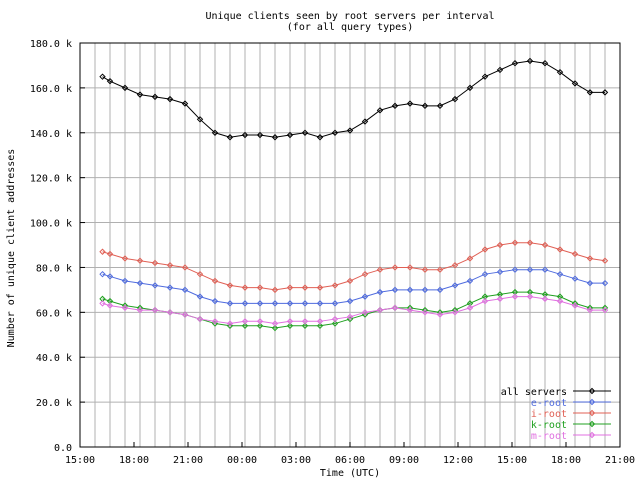  What do you see at coordinates (354, 286) in the screenshot?
I see `series-e-root` at bounding box center [354, 286].